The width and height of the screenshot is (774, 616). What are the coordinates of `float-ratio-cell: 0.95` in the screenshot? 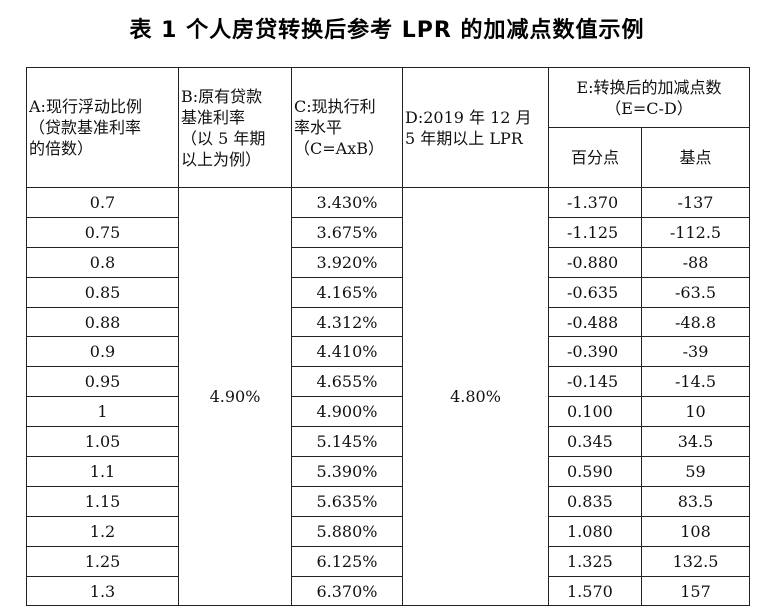 It's located at (102, 382).